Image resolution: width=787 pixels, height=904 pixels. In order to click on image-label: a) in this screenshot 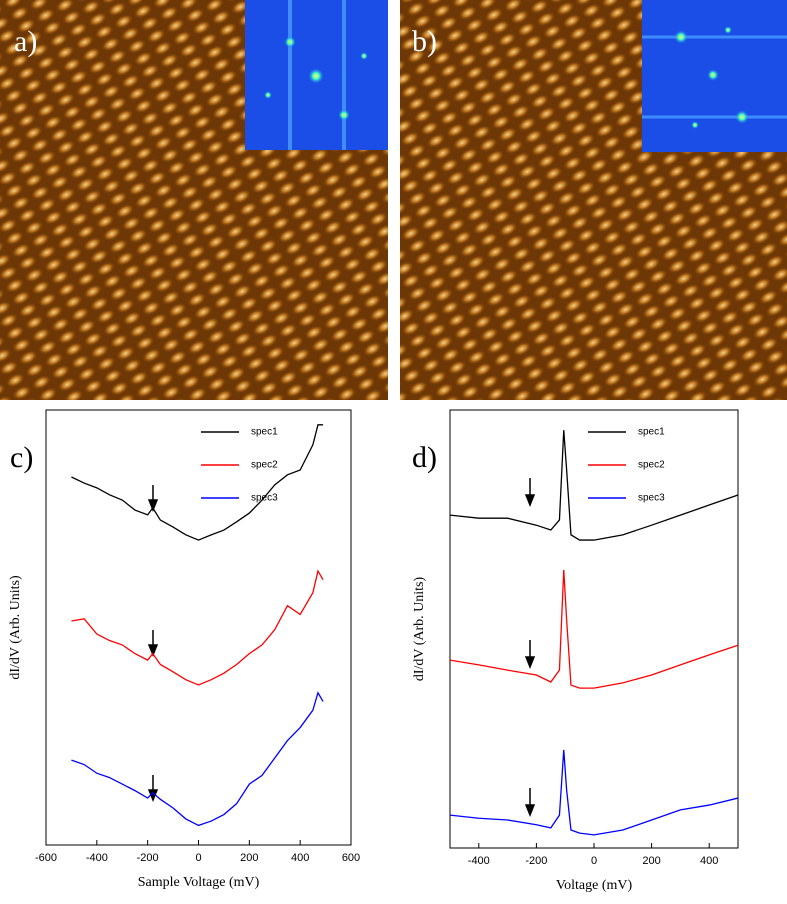, I will do `click(25, 41)`.